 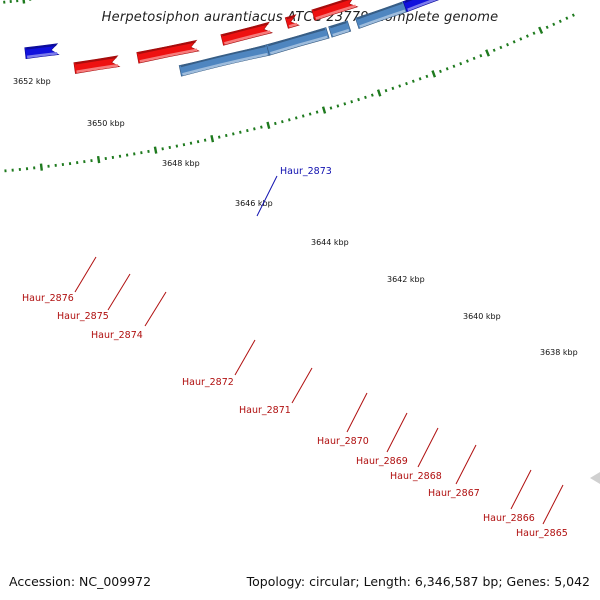 What do you see at coordinates (416, 476) in the screenshot?
I see `gene-label: Haur_2868` at bounding box center [416, 476].